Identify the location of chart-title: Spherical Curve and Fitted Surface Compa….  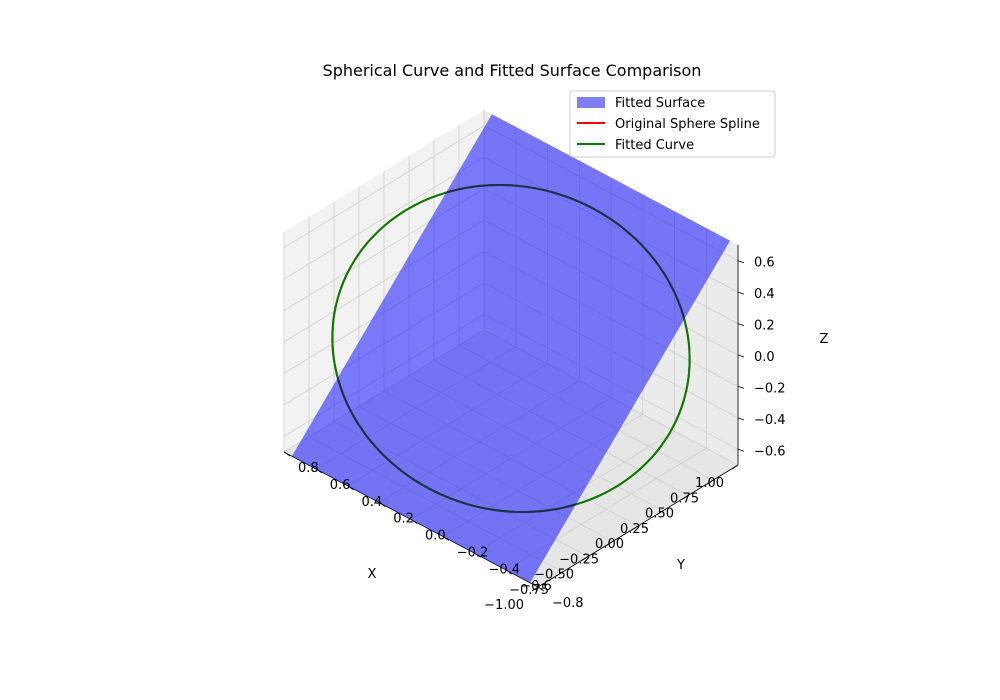
(512, 70).